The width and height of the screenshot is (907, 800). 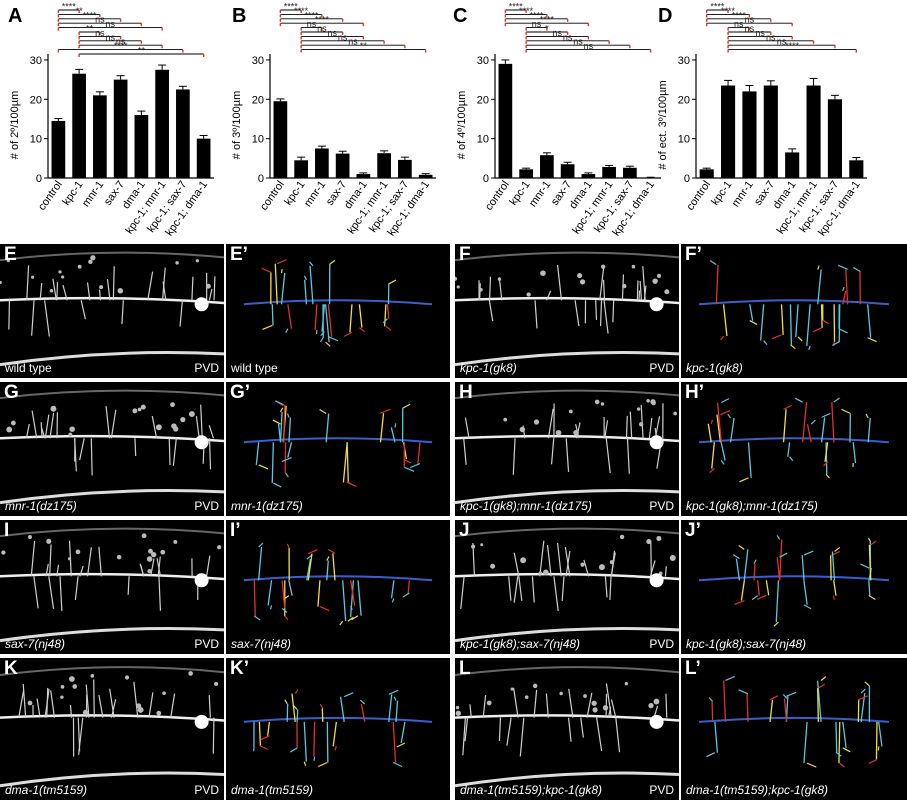 I want to click on panel-letter-label: F’, so click(x=693, y=254).